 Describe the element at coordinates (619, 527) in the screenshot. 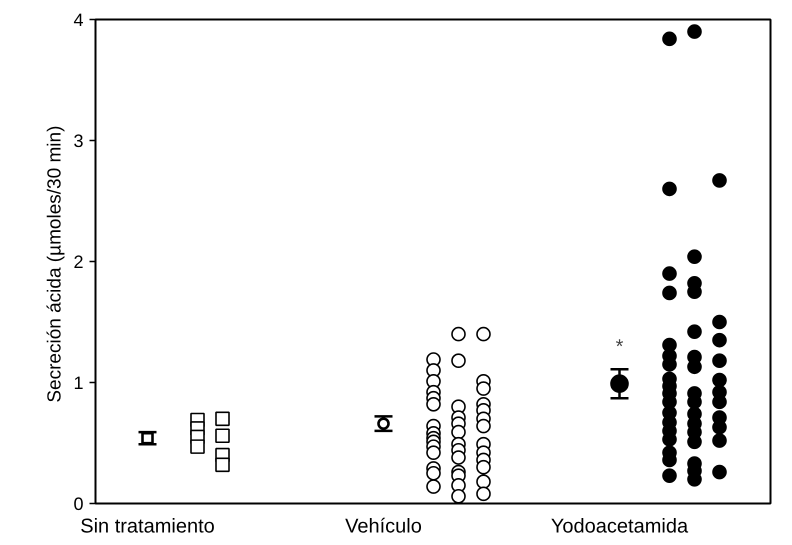

I see `x-tick-label: Yodoacetamida` at that location.